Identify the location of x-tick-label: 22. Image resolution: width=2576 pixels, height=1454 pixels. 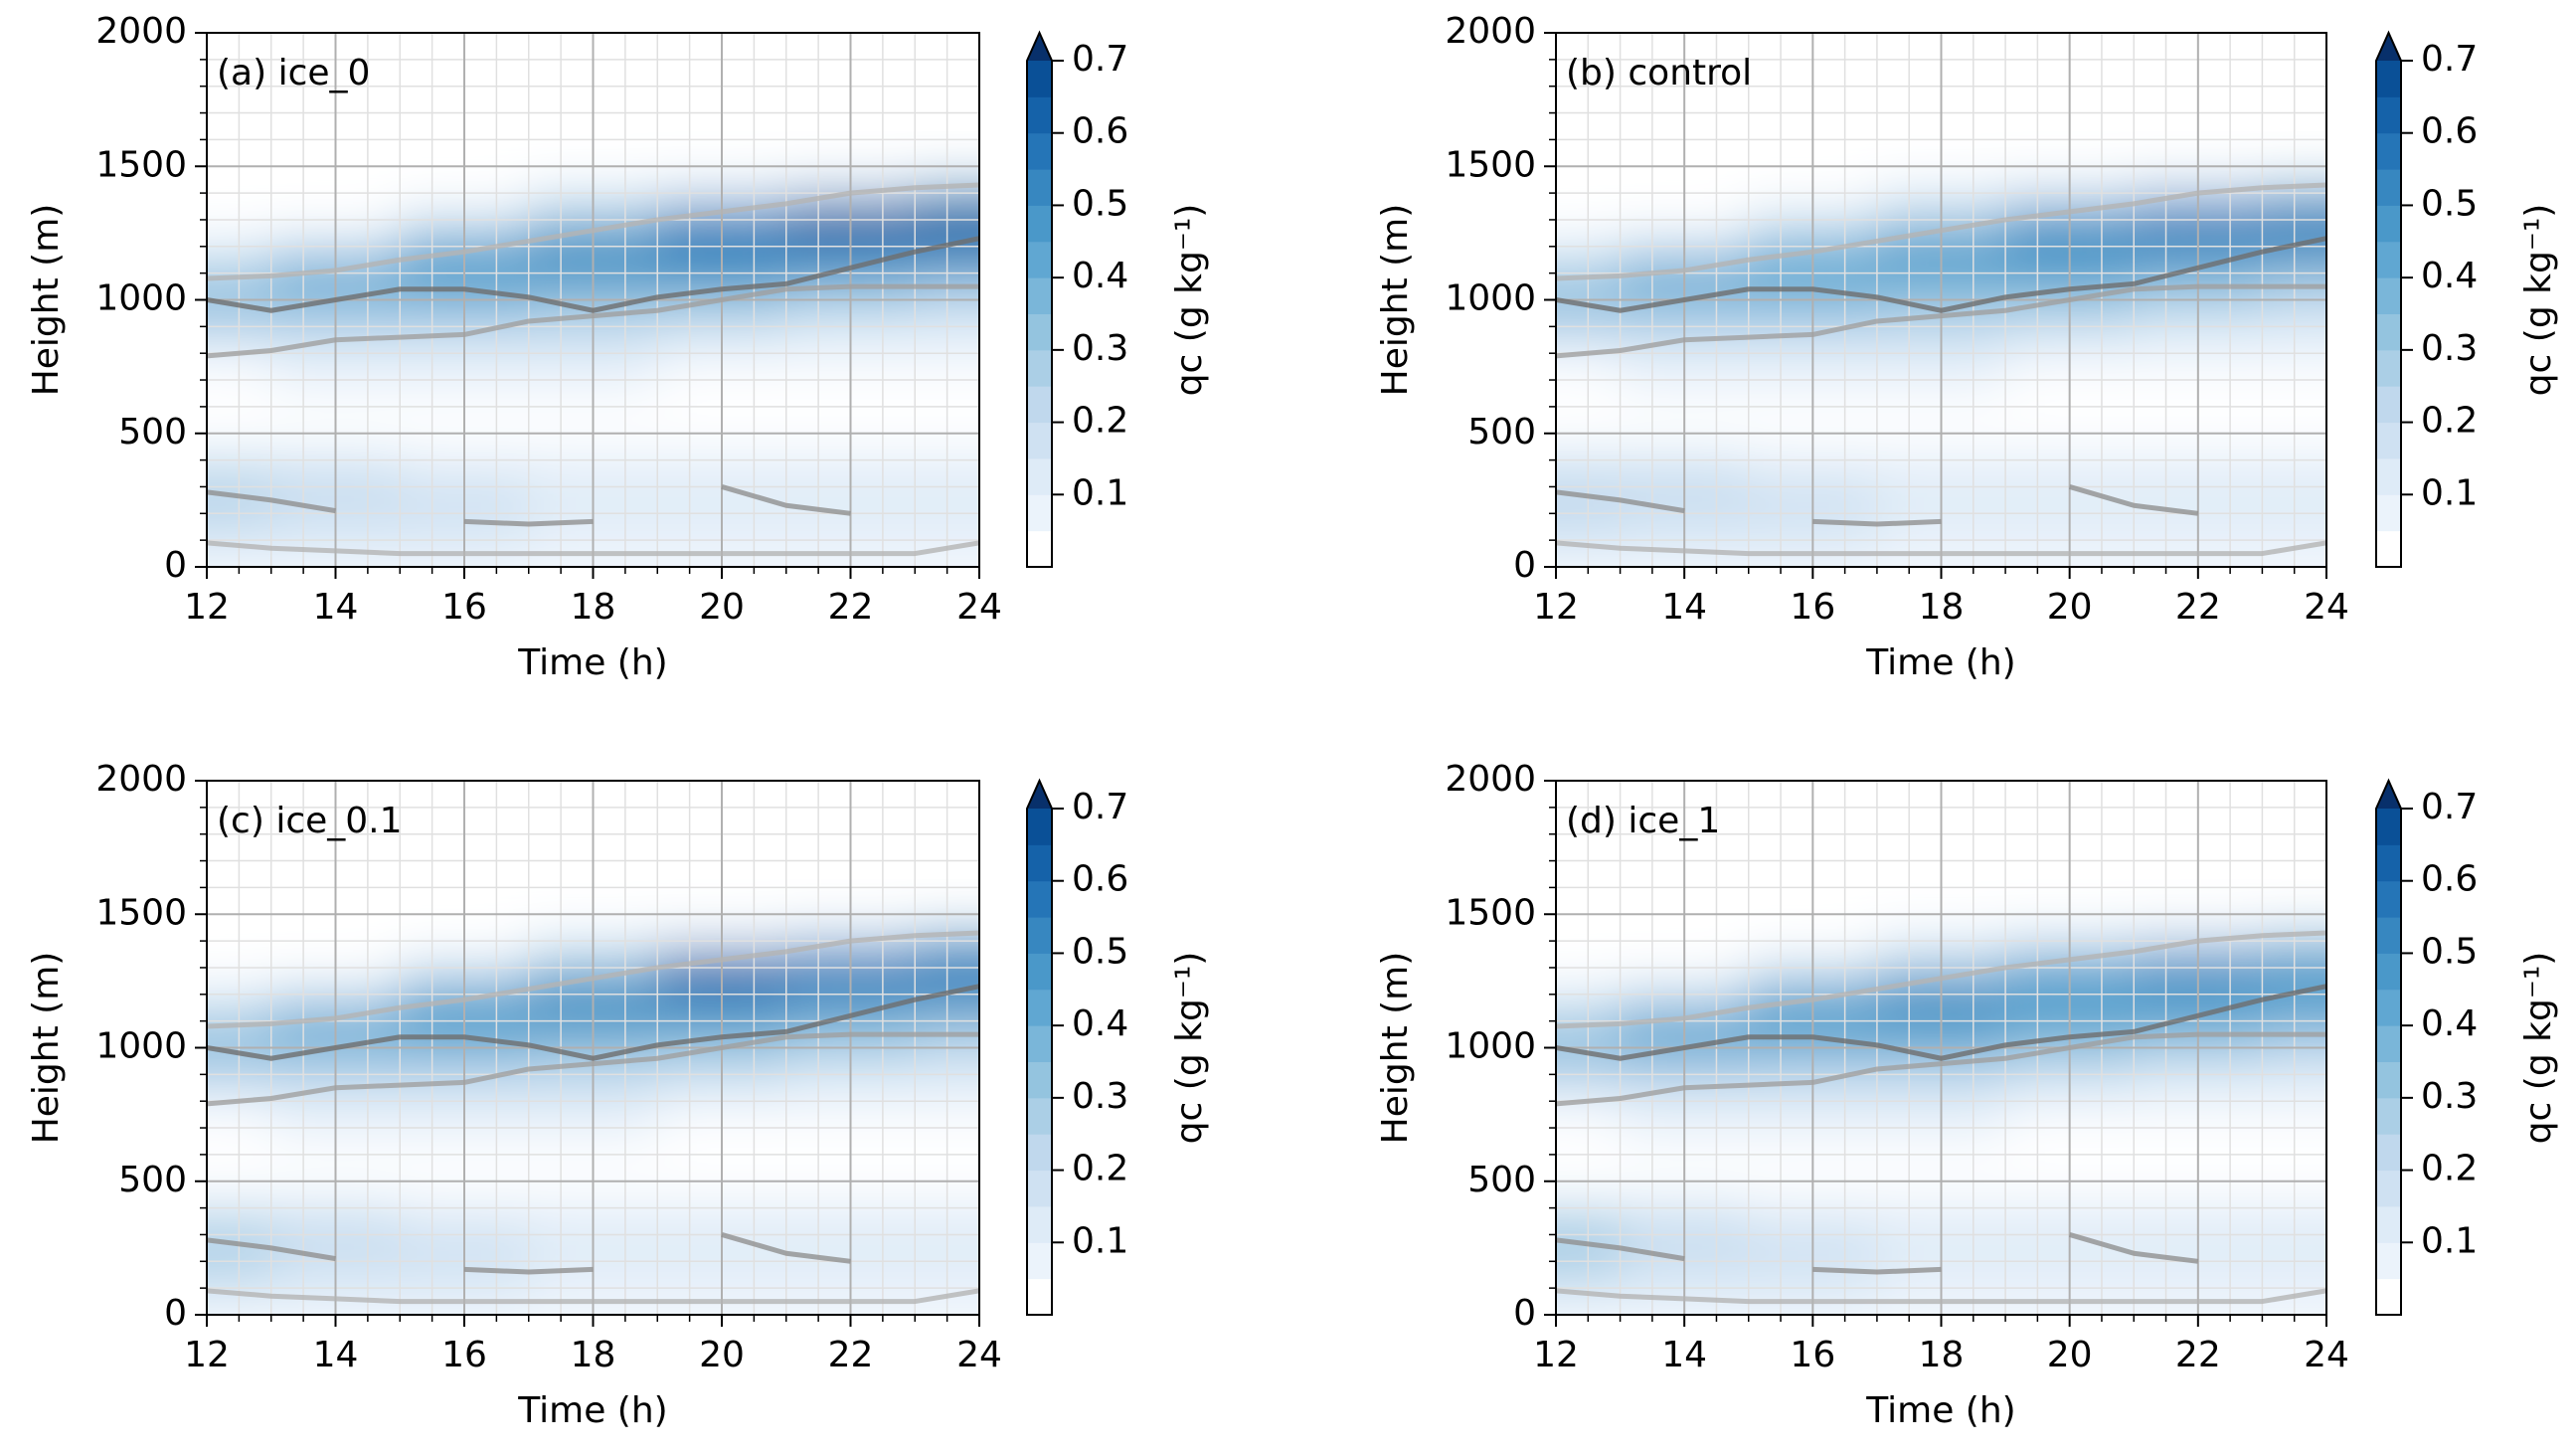
(851, 607).